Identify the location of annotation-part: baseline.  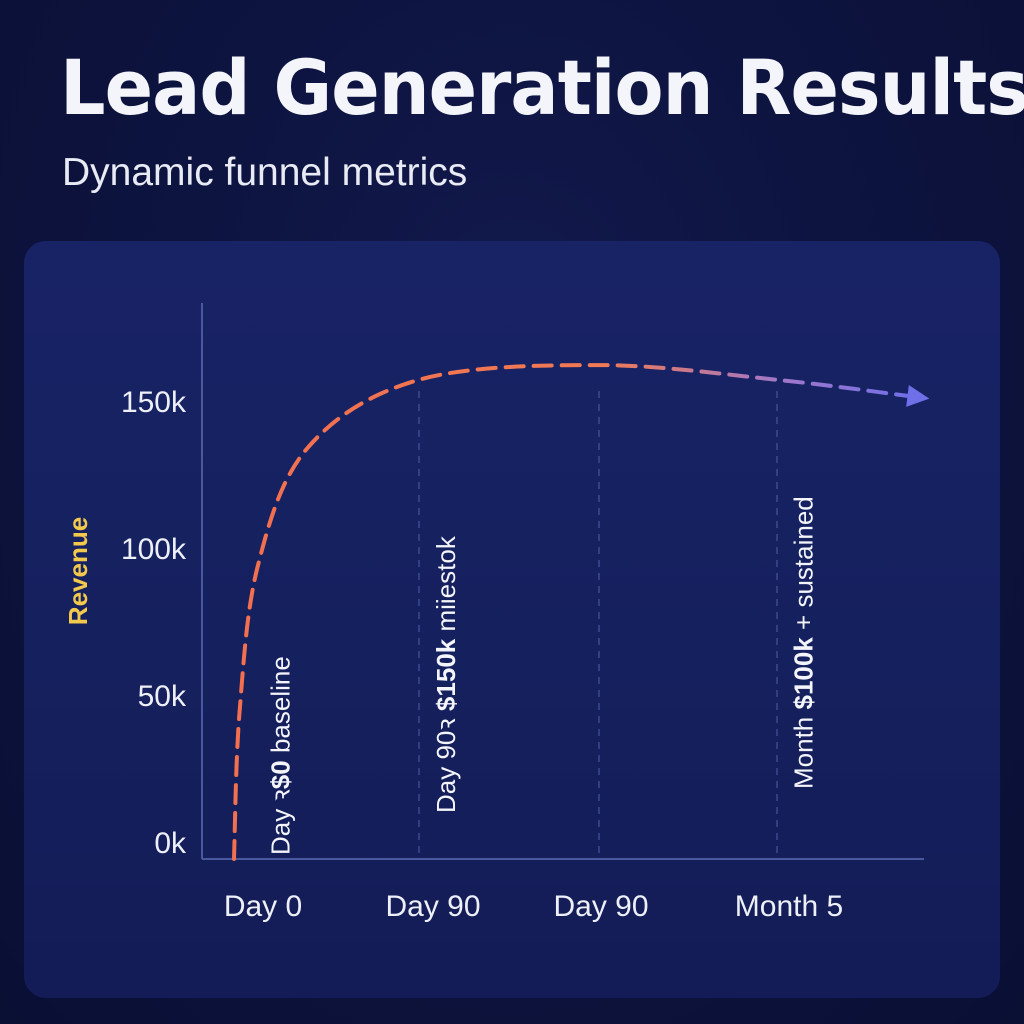
(280, 708).